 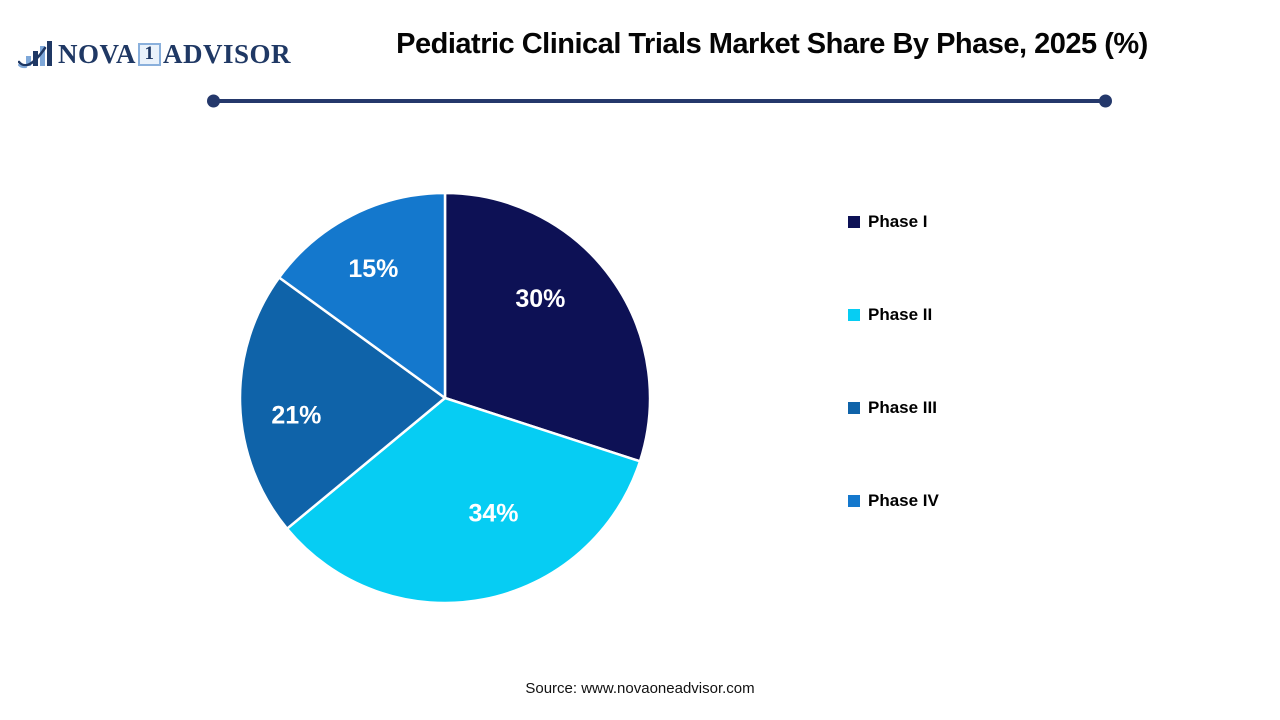 I want to click on legend-item-phase-ii: Phase II, so click(x=893, y=315).